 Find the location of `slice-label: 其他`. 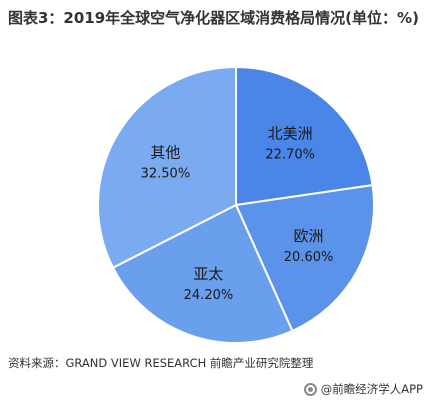

slice-label: 其他 is located at coordinates (165, 153).